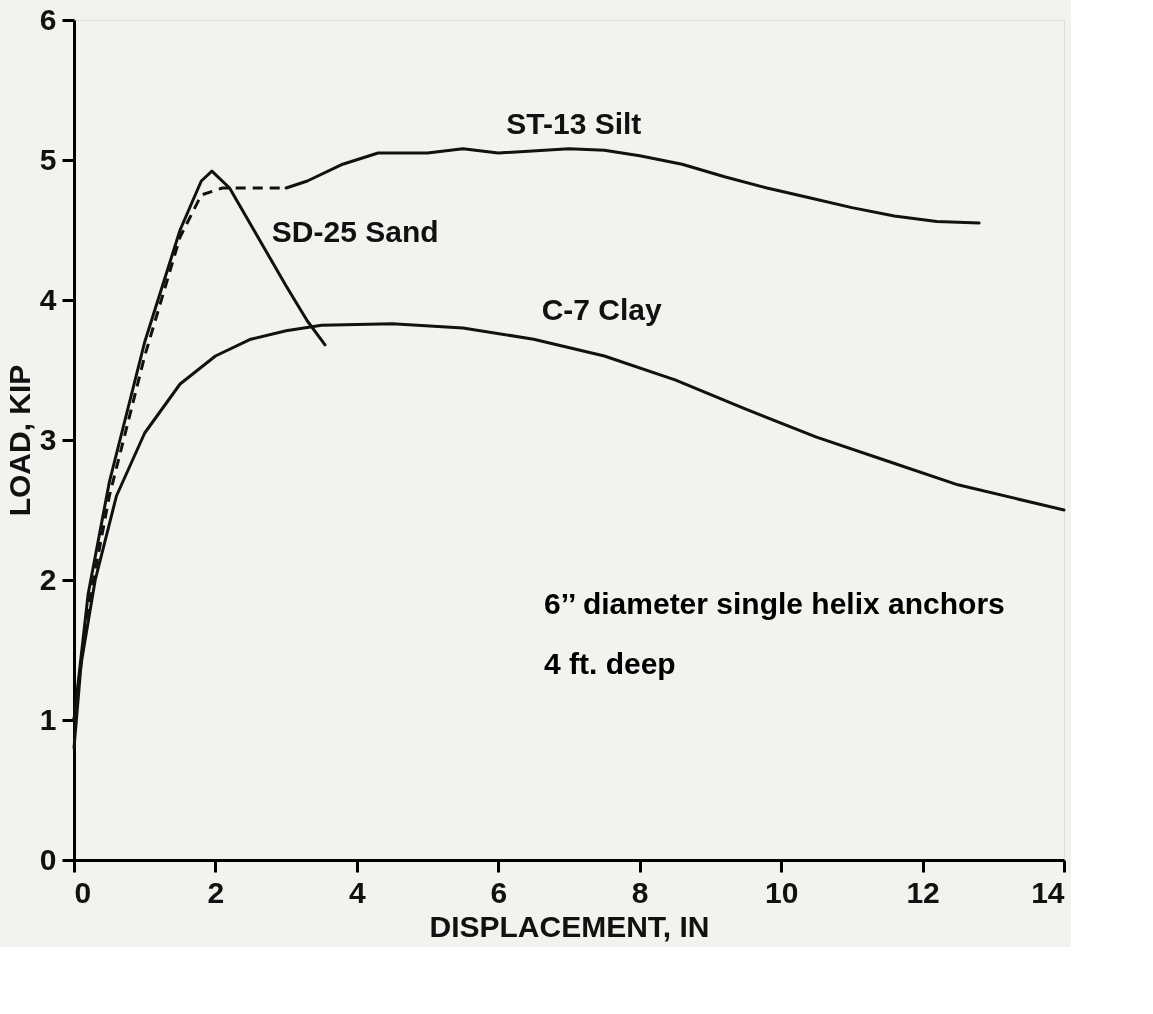 This screenshot has height=1014, width=1153. What do you see at coordinates (216, 892) in the screenshot?
I see `x-tick-label: 2` at bounding box center [216, 892].